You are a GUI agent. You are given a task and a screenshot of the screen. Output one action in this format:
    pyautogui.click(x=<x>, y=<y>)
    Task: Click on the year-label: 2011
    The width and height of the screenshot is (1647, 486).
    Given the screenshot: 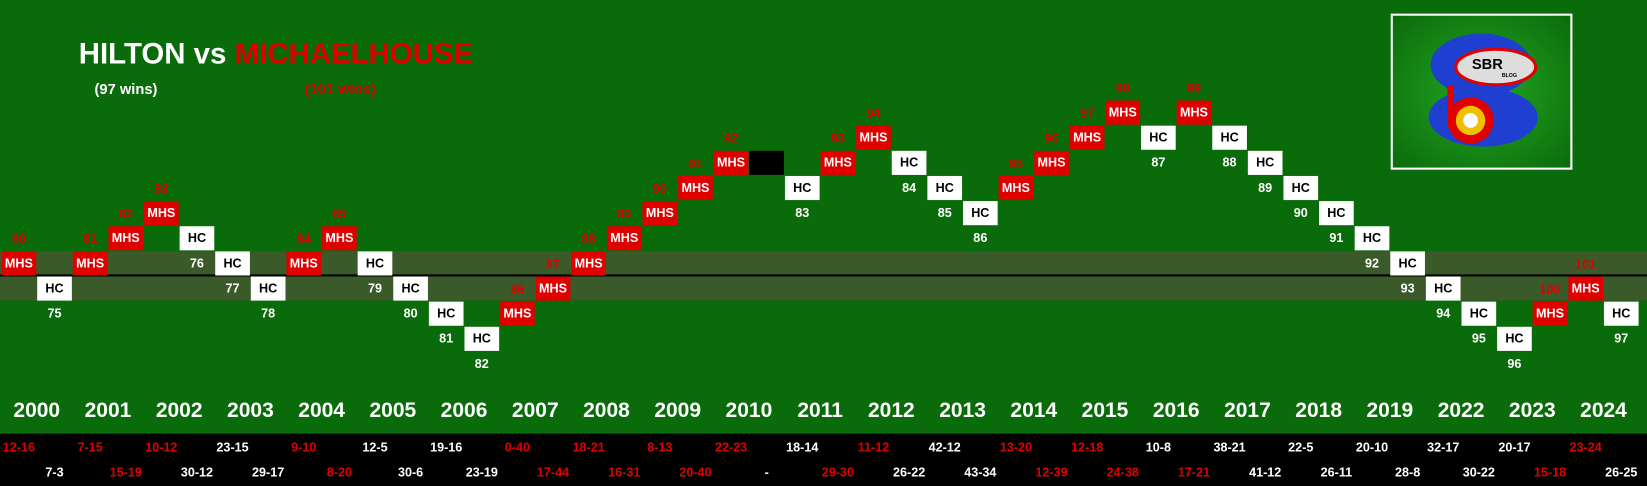 What is the action you would take?
    pyautogui.click(x=820, y=410)
    